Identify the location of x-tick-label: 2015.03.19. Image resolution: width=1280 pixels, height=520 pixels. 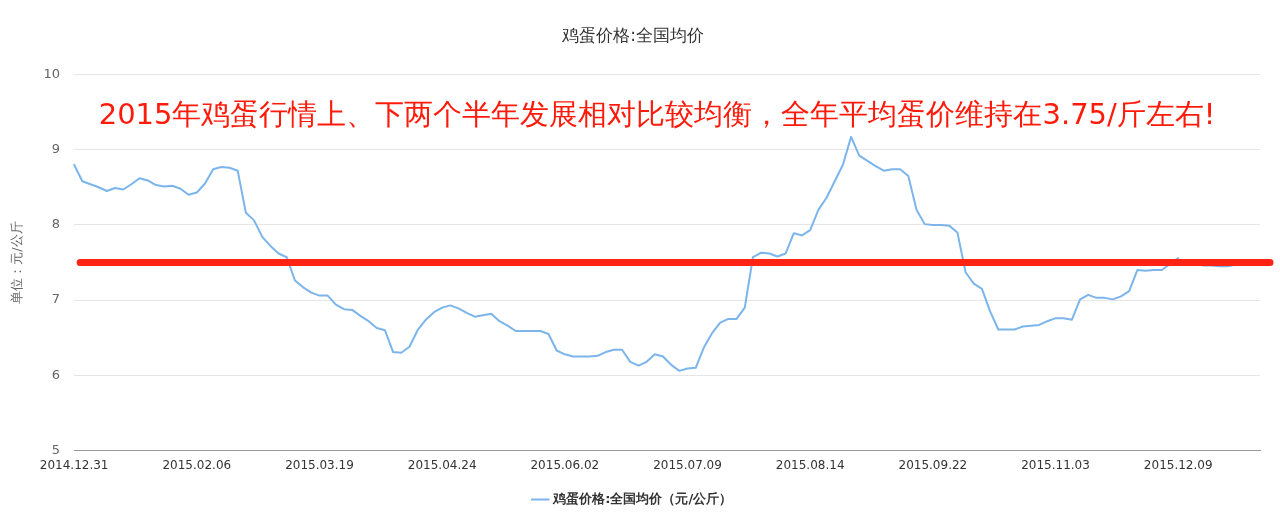
(319, 464).